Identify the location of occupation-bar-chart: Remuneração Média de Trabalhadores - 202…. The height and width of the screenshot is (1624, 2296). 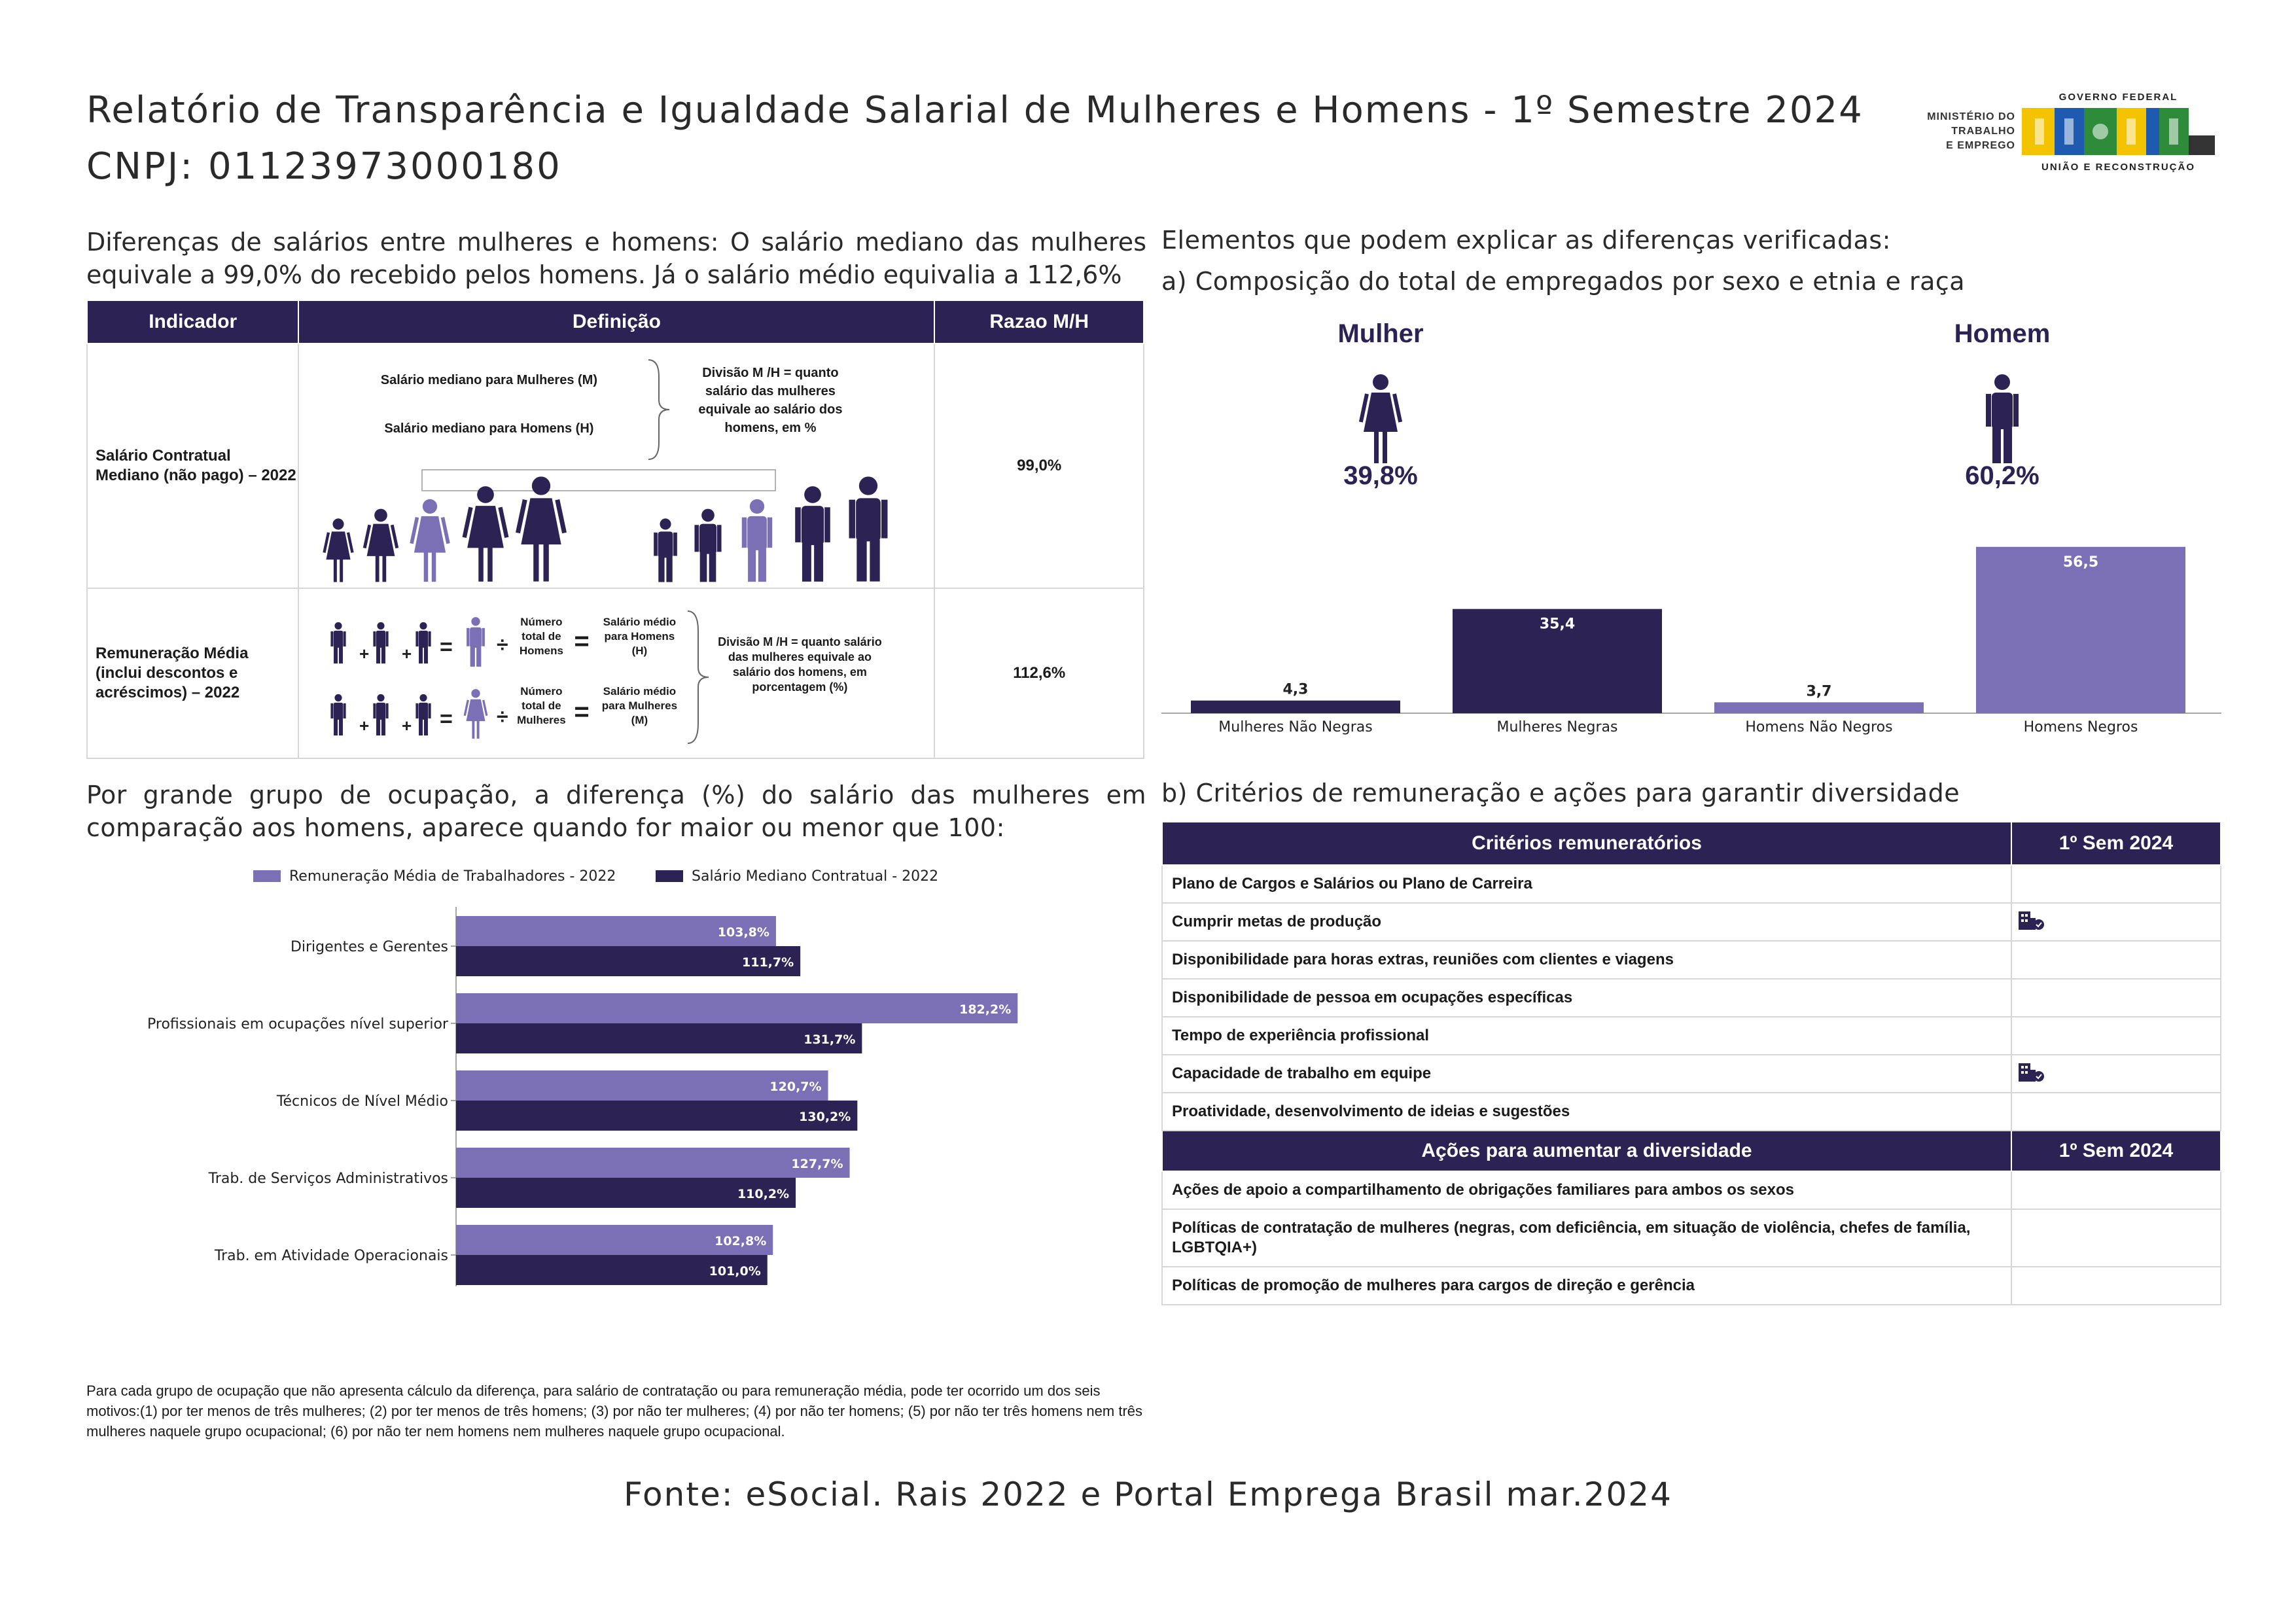
(582, 1077).